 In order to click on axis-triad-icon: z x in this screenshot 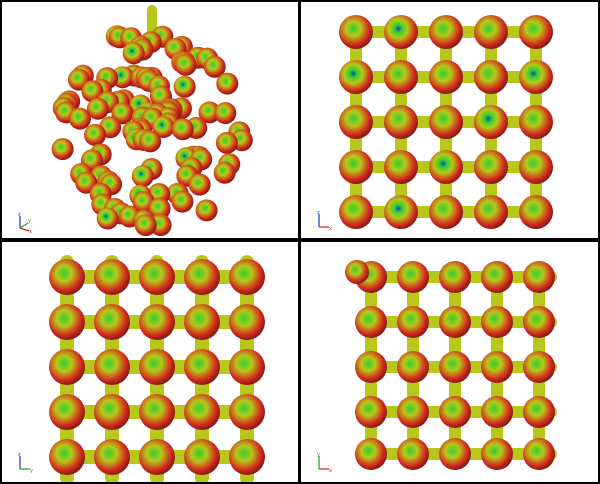, I will do `click(324, 221)`.